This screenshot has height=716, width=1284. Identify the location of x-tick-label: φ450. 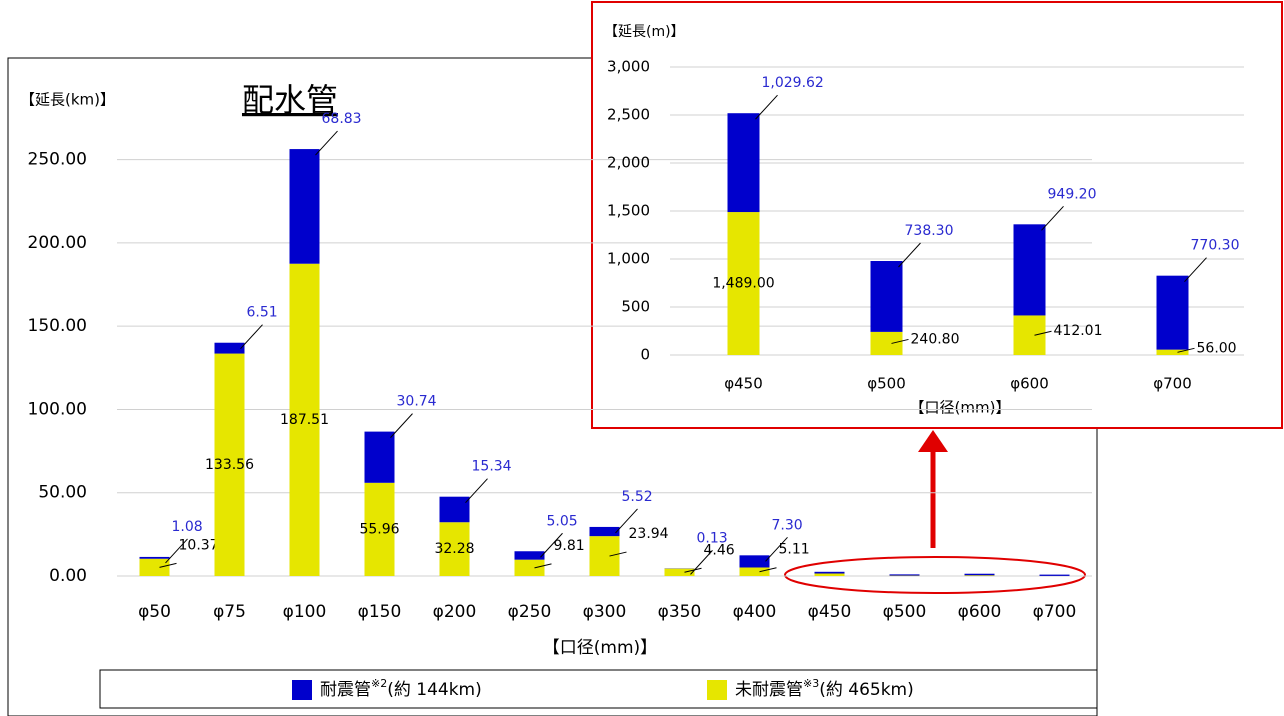
(743, 384).